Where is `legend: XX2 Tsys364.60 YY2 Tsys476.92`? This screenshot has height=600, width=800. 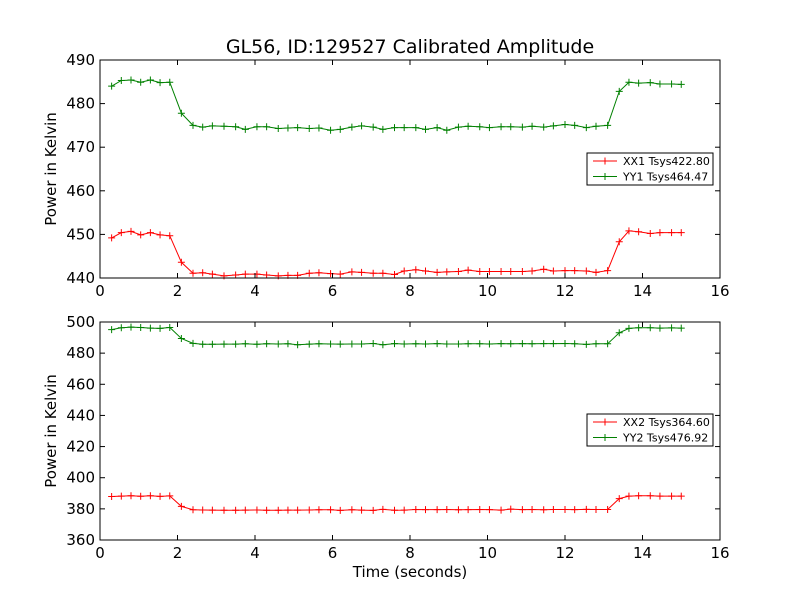
legend: XX2 Tsys364.60 YY2 Tsys476.92 is located at coordinates (650, 430).